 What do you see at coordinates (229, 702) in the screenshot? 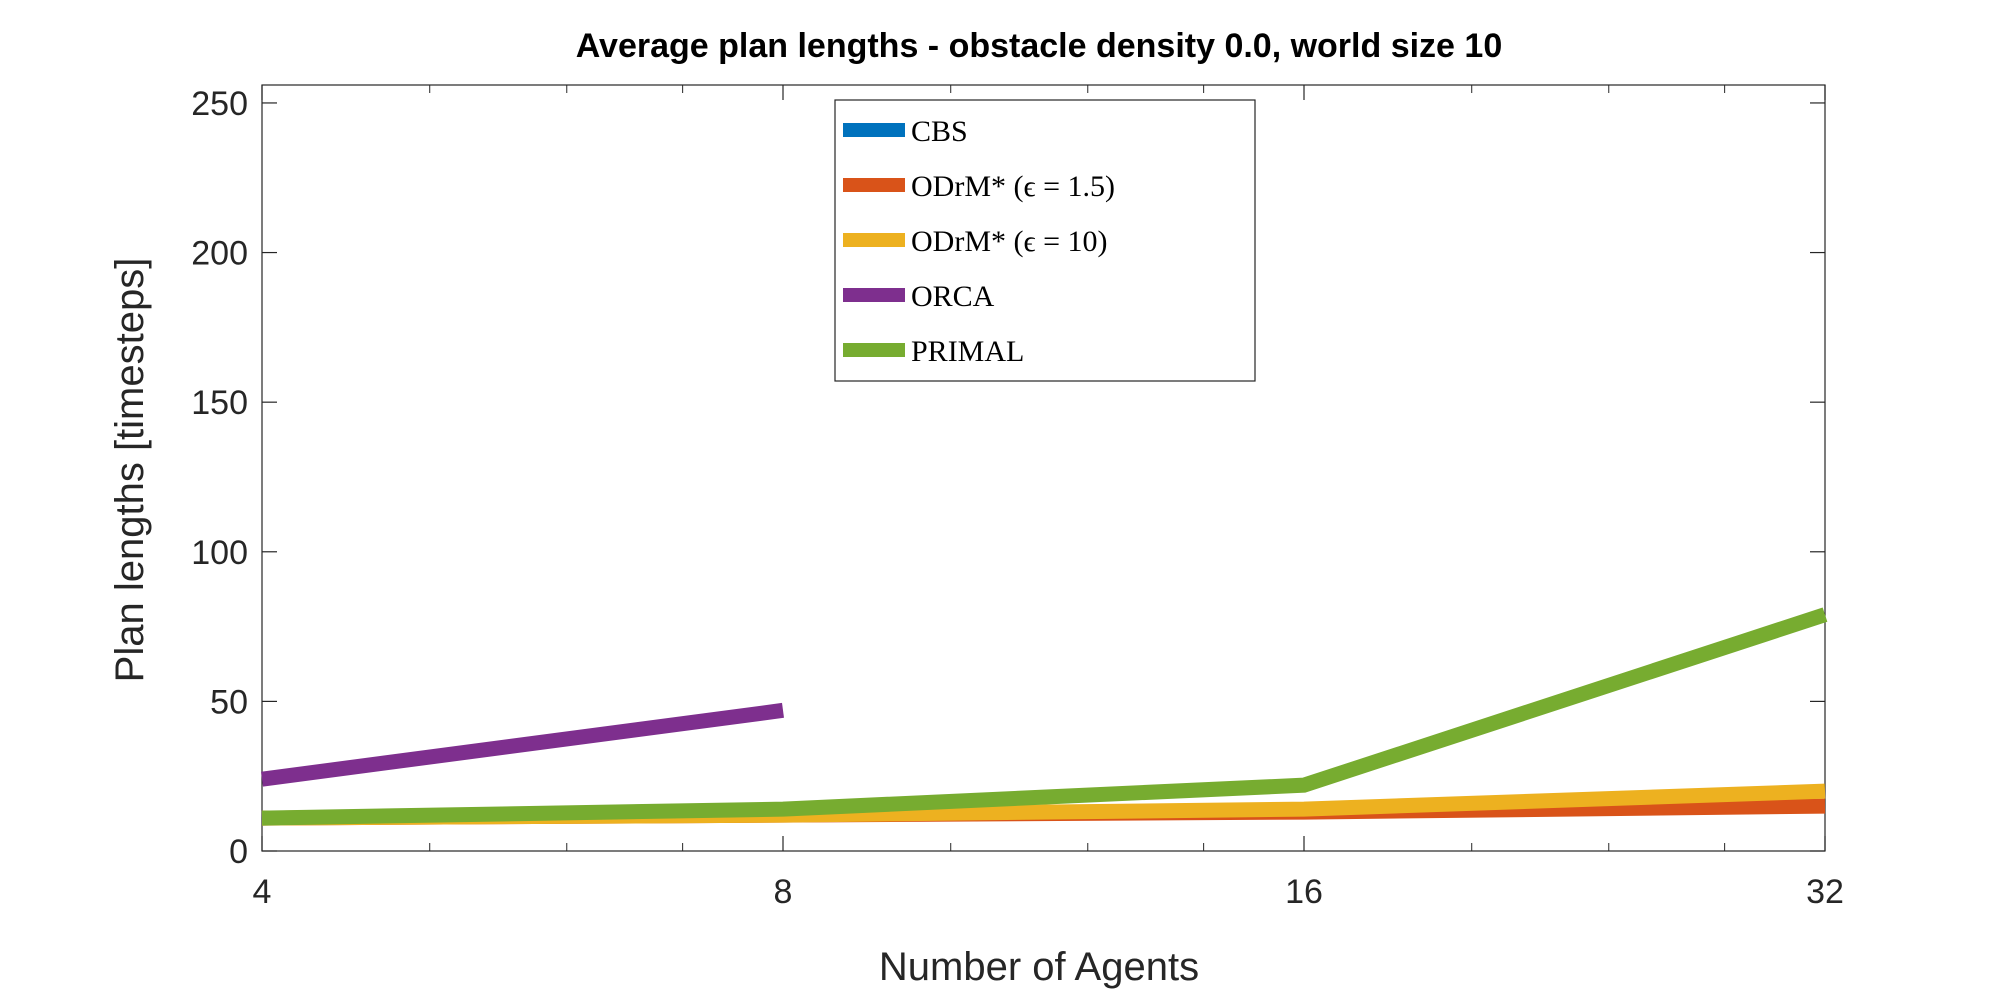
I see `y-tick-label: 50` at bounding box center [229, 702].